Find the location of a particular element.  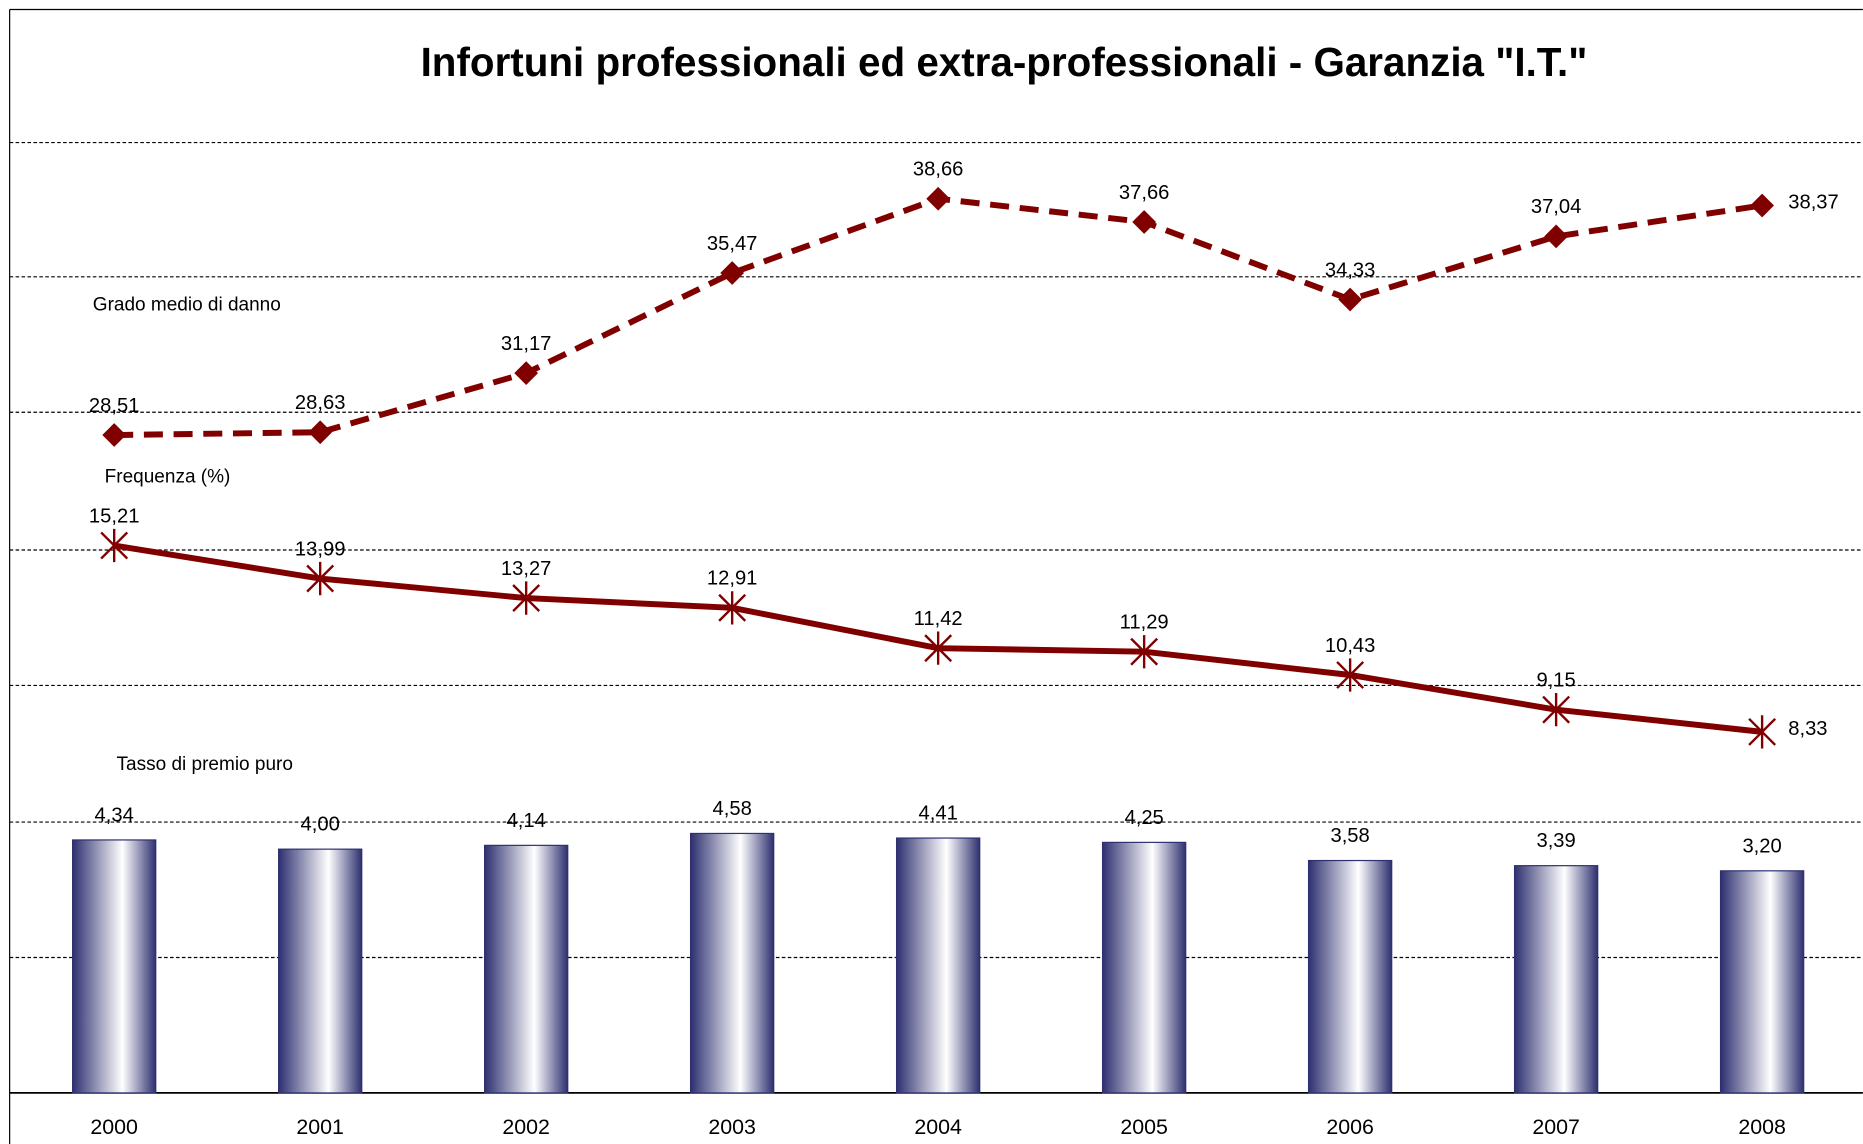

data-label: 4,34 is located at coordinates (114, 816).